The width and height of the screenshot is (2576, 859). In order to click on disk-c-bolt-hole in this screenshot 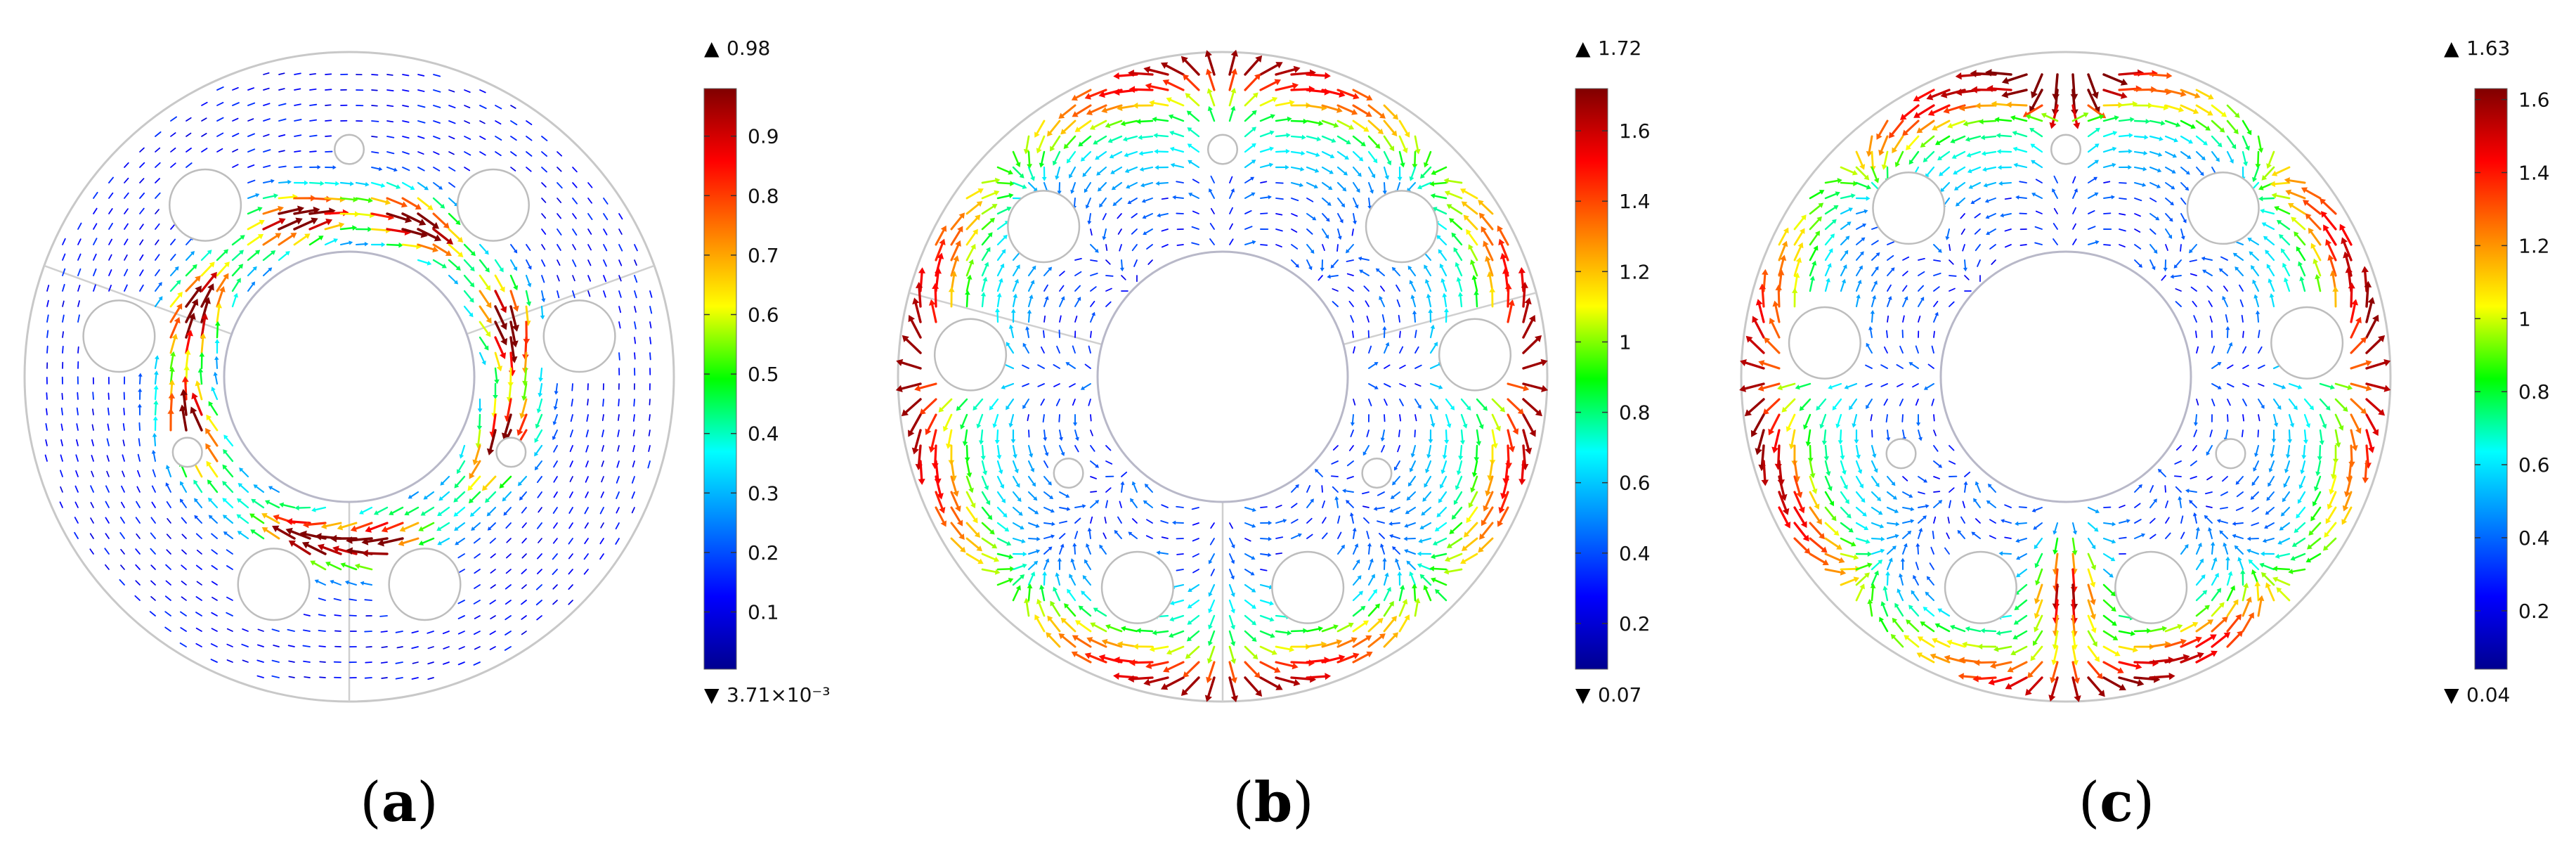, I will do `click(1824, 343)`.